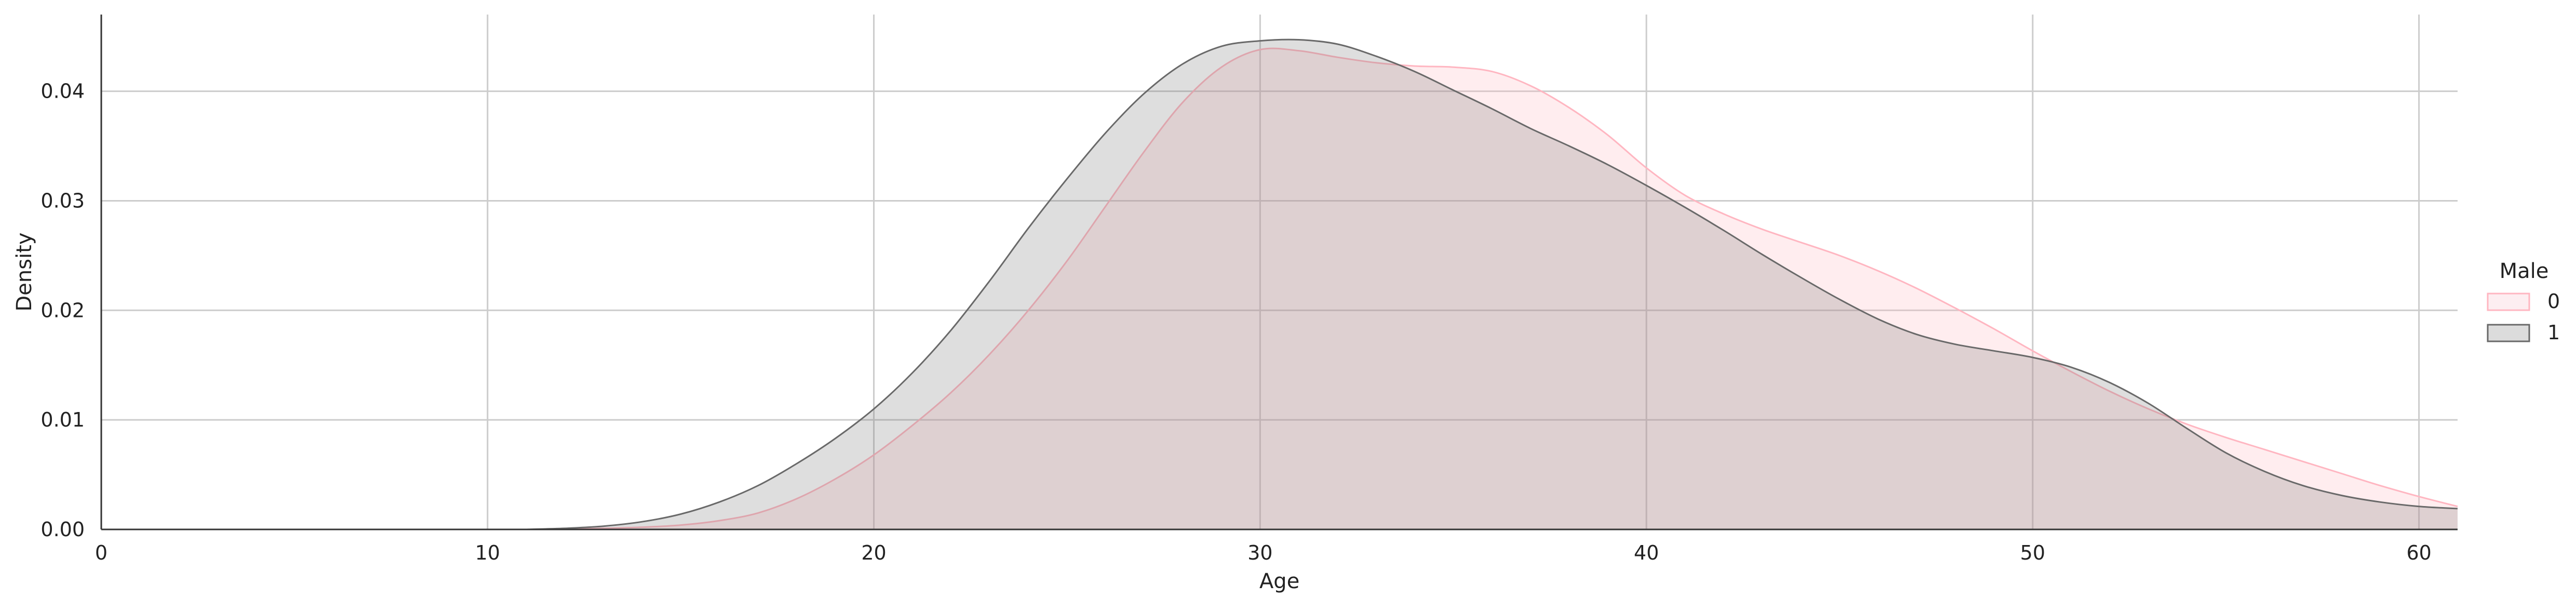  I want to click on x-tick-label: 0, so click(102, 552).